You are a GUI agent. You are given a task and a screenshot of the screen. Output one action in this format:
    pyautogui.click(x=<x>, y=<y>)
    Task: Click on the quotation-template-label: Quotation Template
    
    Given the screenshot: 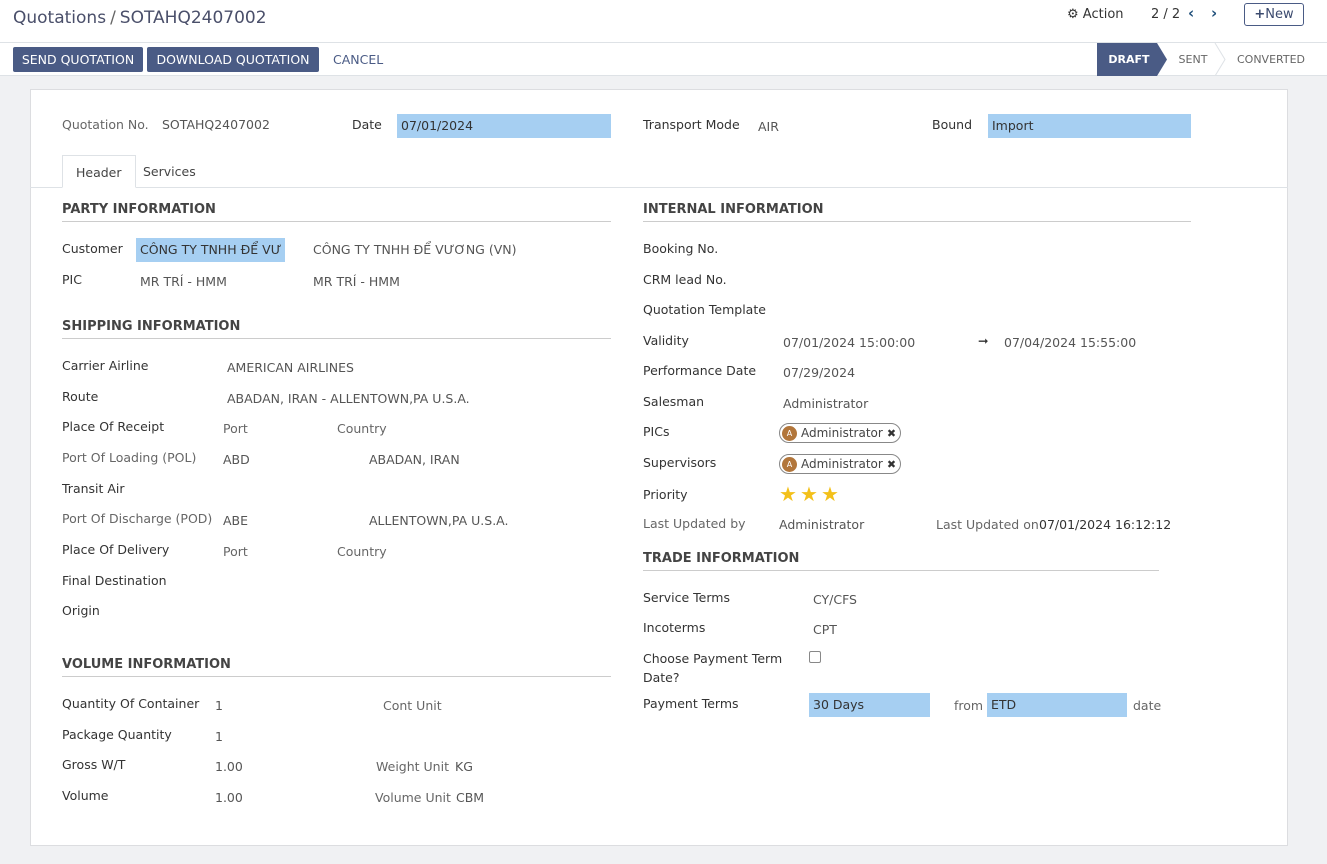 What is the action you would take?
    pyautogui.click(x=704, y=309)
    